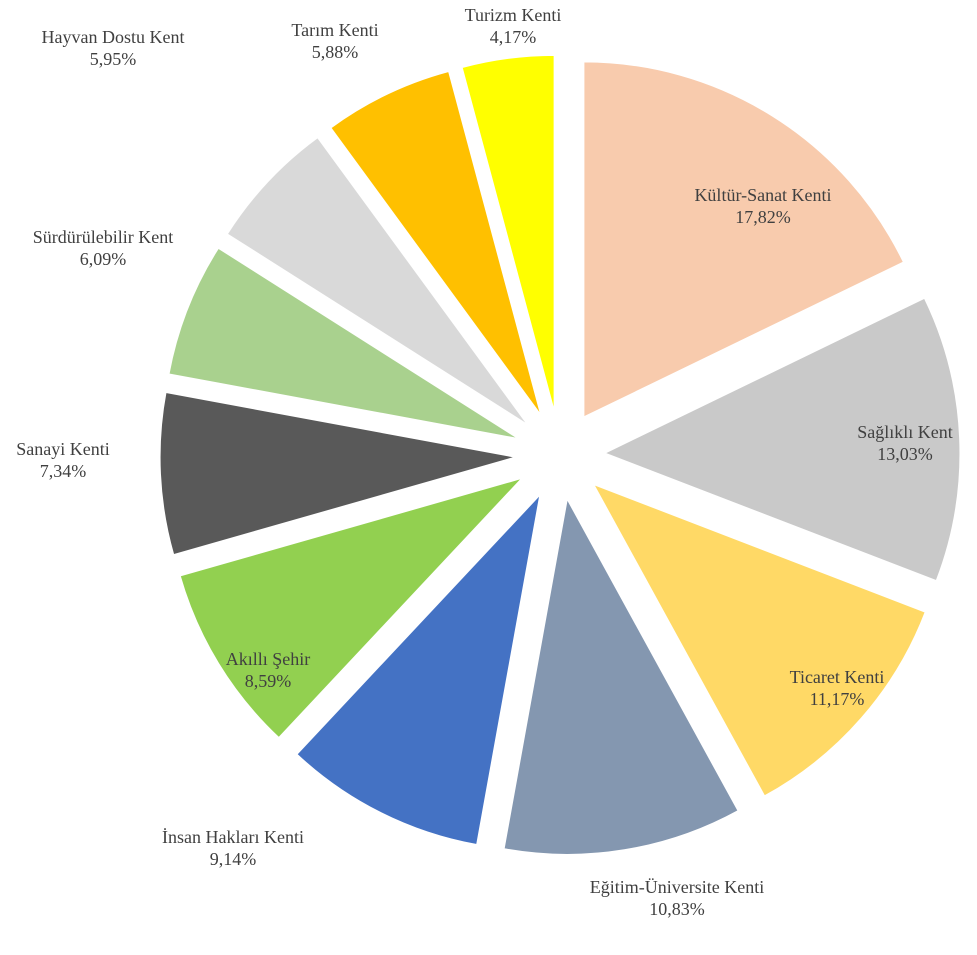  Describe the element at coordinates (113, 37) in the screenshot. I see `slice-label-name: Hayvan Dostu Kent` at that location.